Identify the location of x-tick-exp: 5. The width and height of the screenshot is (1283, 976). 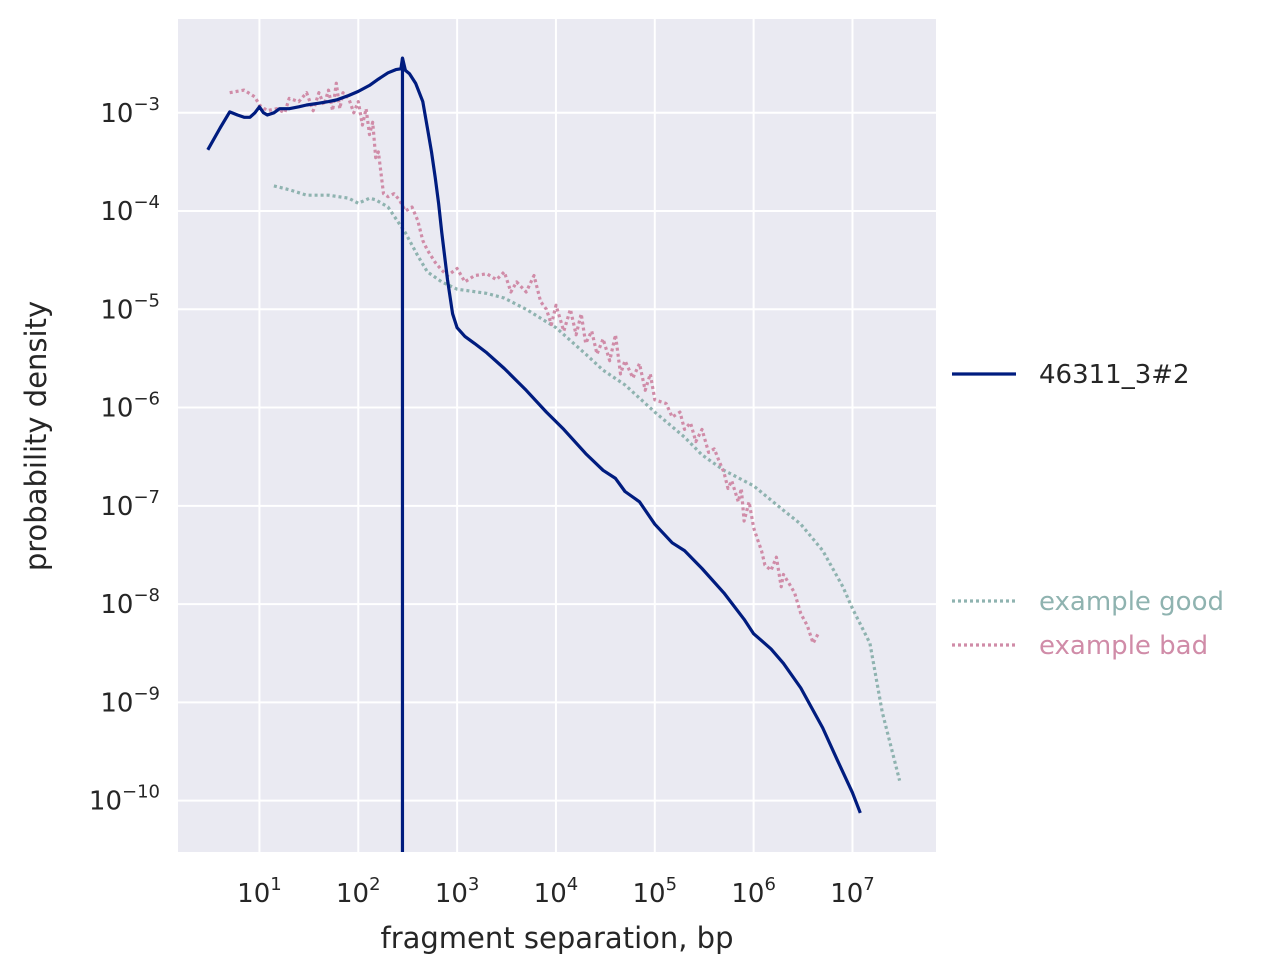
(671, 884).